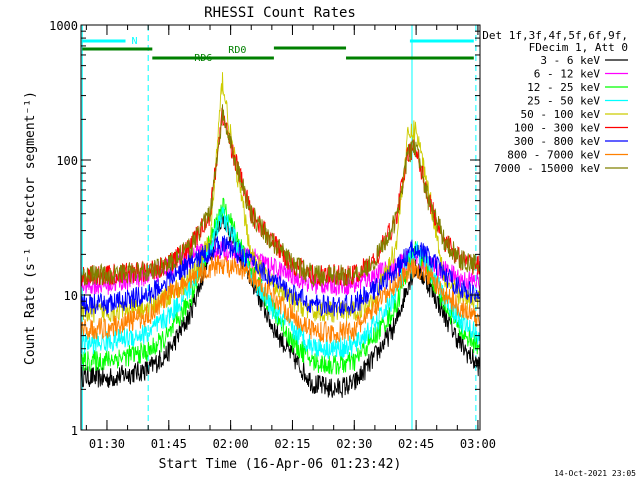  I want to click on y-tick-label: 100, so click(67, 161).